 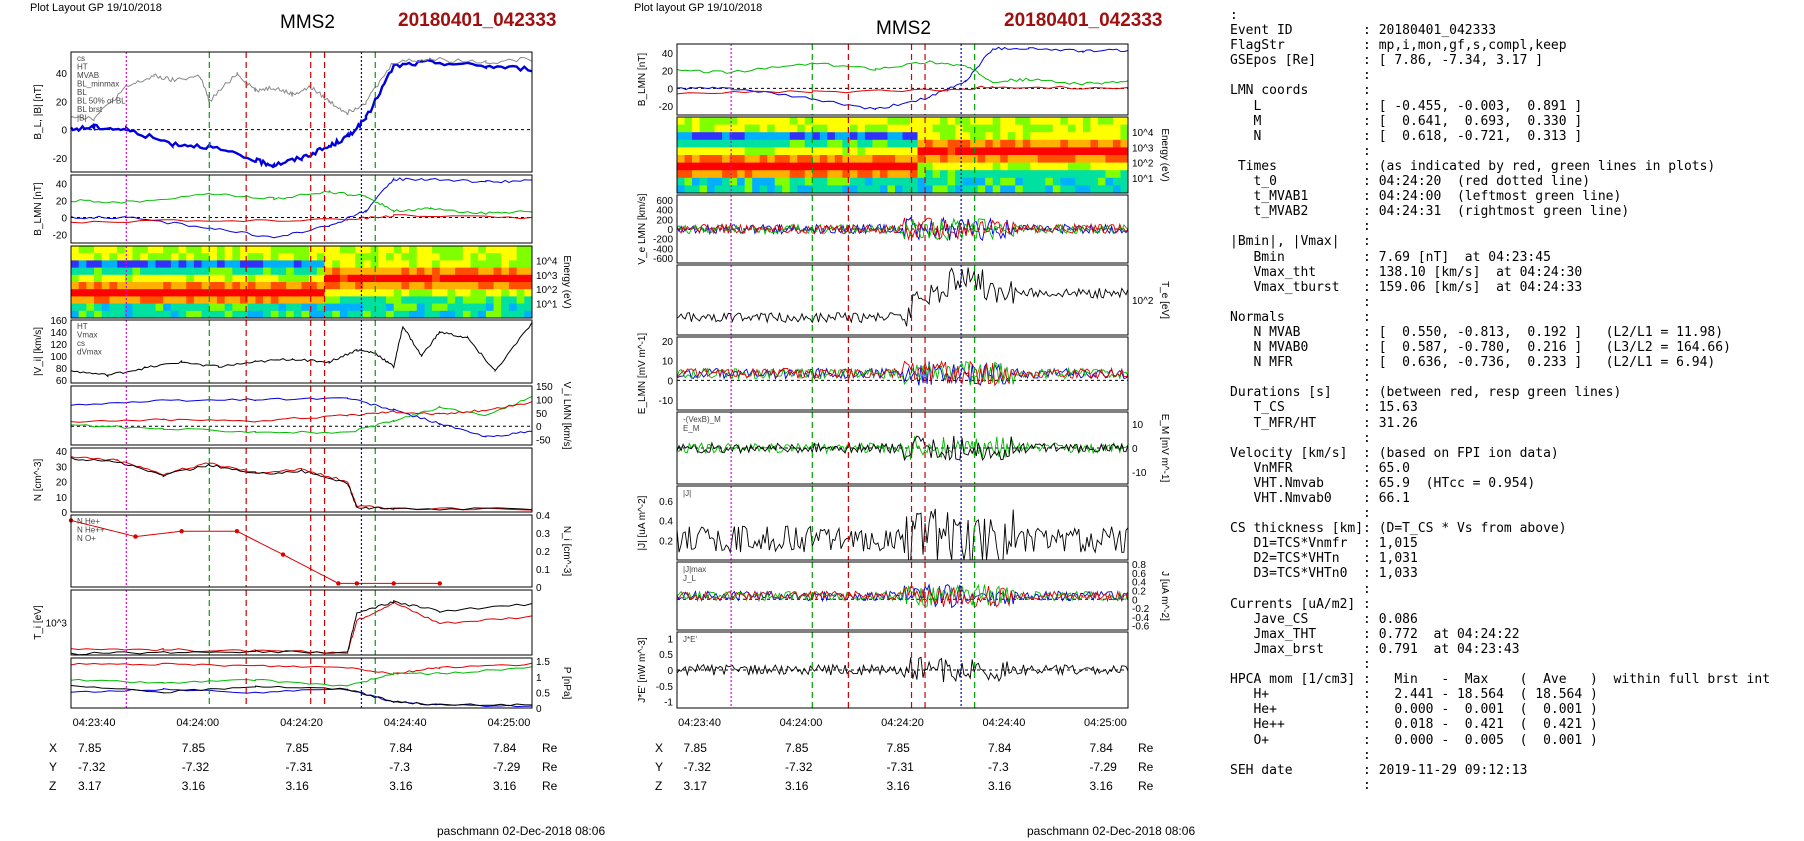 What do you see at coordinates (663, 259) in the screenshot?
I see `ytick-label: -600` at bounding box center [663, 259].